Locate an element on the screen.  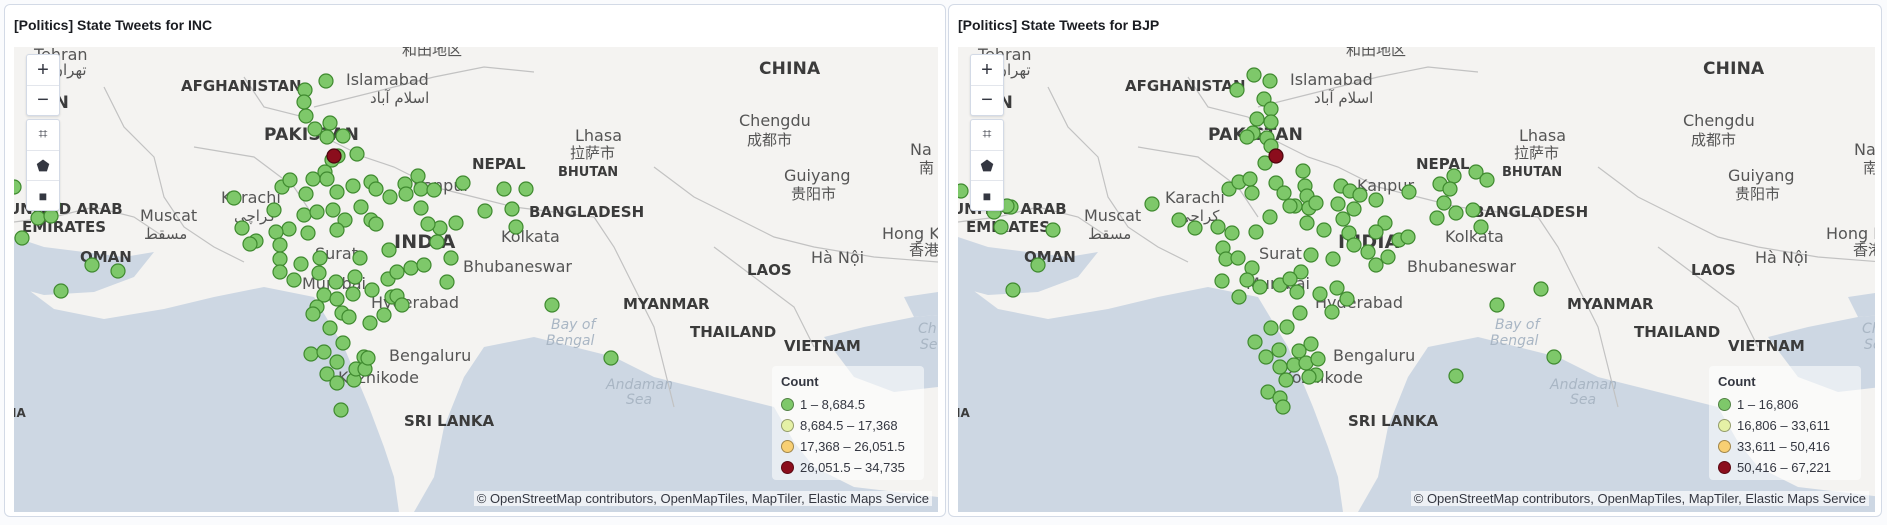
polygon-icon: ⬟ is located at coordinates (987, 165).